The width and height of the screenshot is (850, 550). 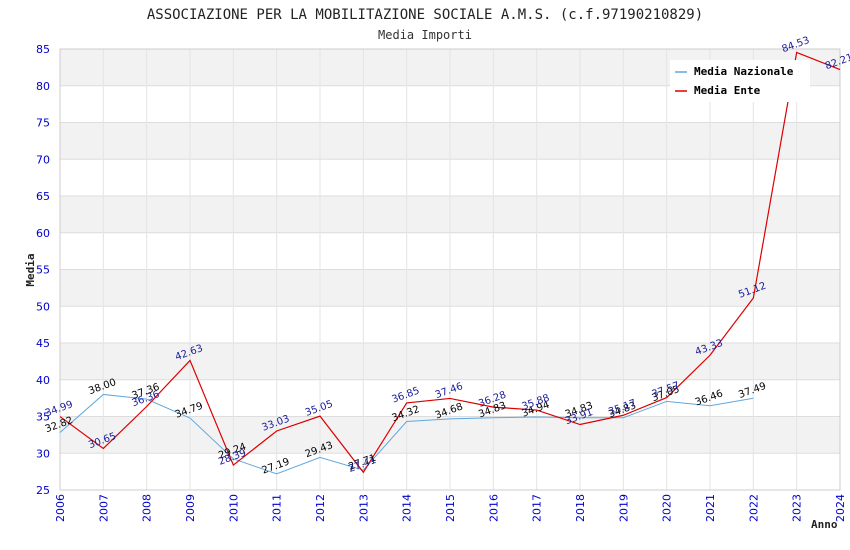 What do you see at coordinates (233, 508) in the screenshot?
I see `x-tick-label: 2010` at bounding box center [233, 508].